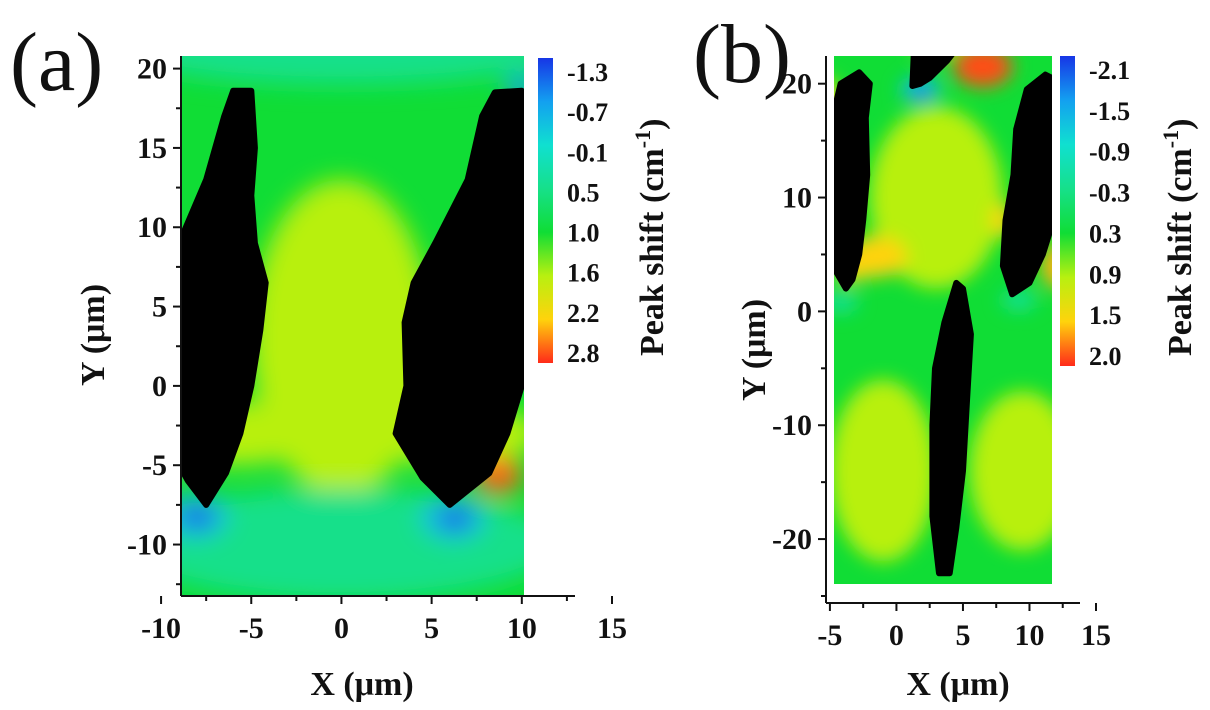 Image resolution: width=1210 pixels, height=710 pixels. I want to click on panel-a-label: (a), so click(56, 62).